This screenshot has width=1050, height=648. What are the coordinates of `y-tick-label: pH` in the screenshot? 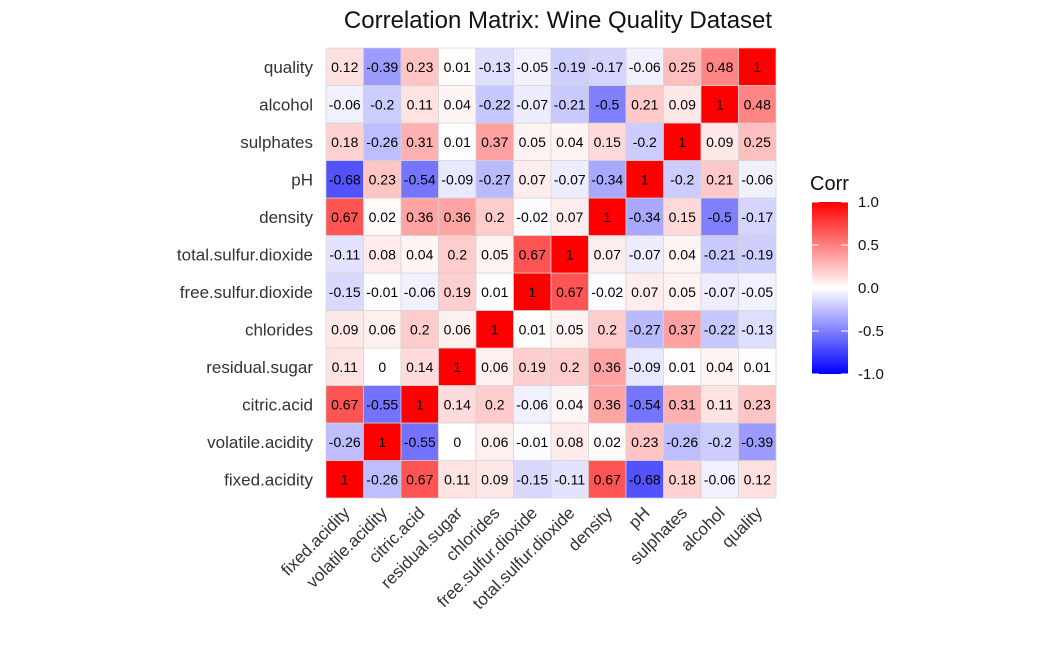 It's located at (302, 179).